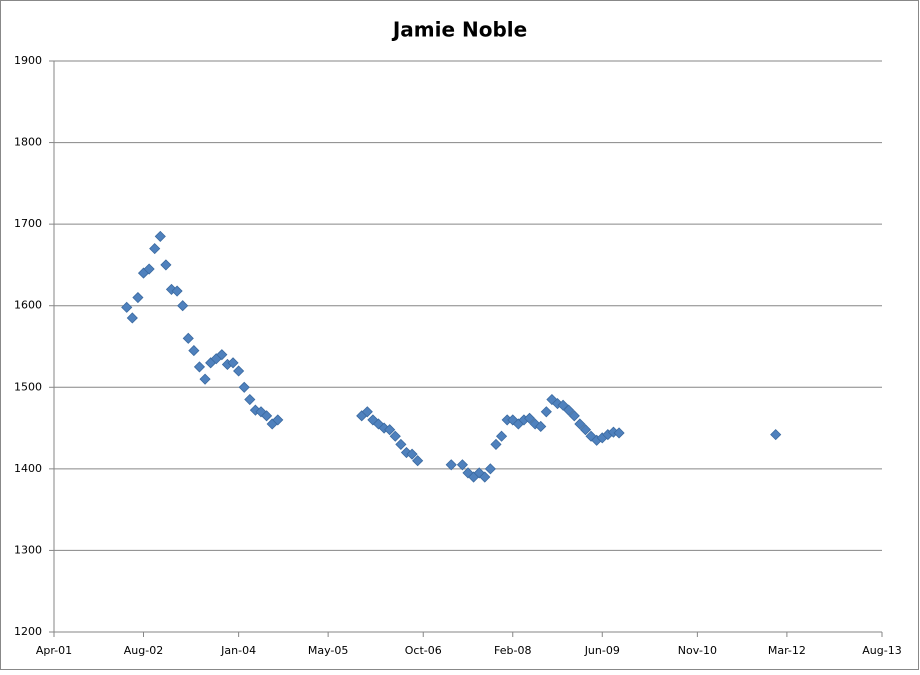  I want to click on x-tick-label: Mar-12, so click(787, 650).